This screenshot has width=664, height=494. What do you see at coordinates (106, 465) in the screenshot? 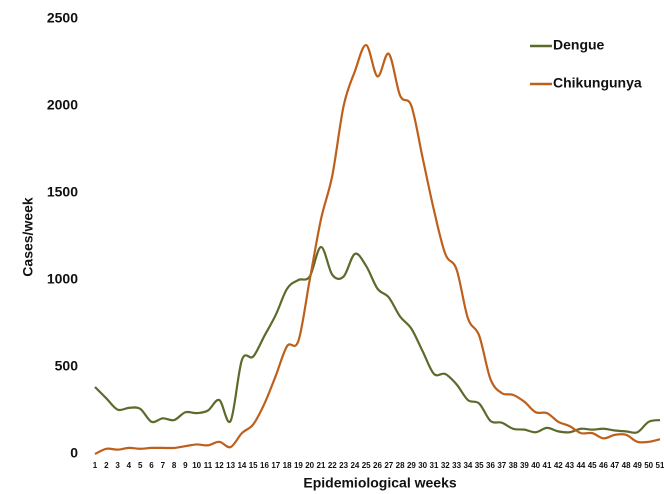
I see `x-tick-label: 2` at bounding box center [106, 465].